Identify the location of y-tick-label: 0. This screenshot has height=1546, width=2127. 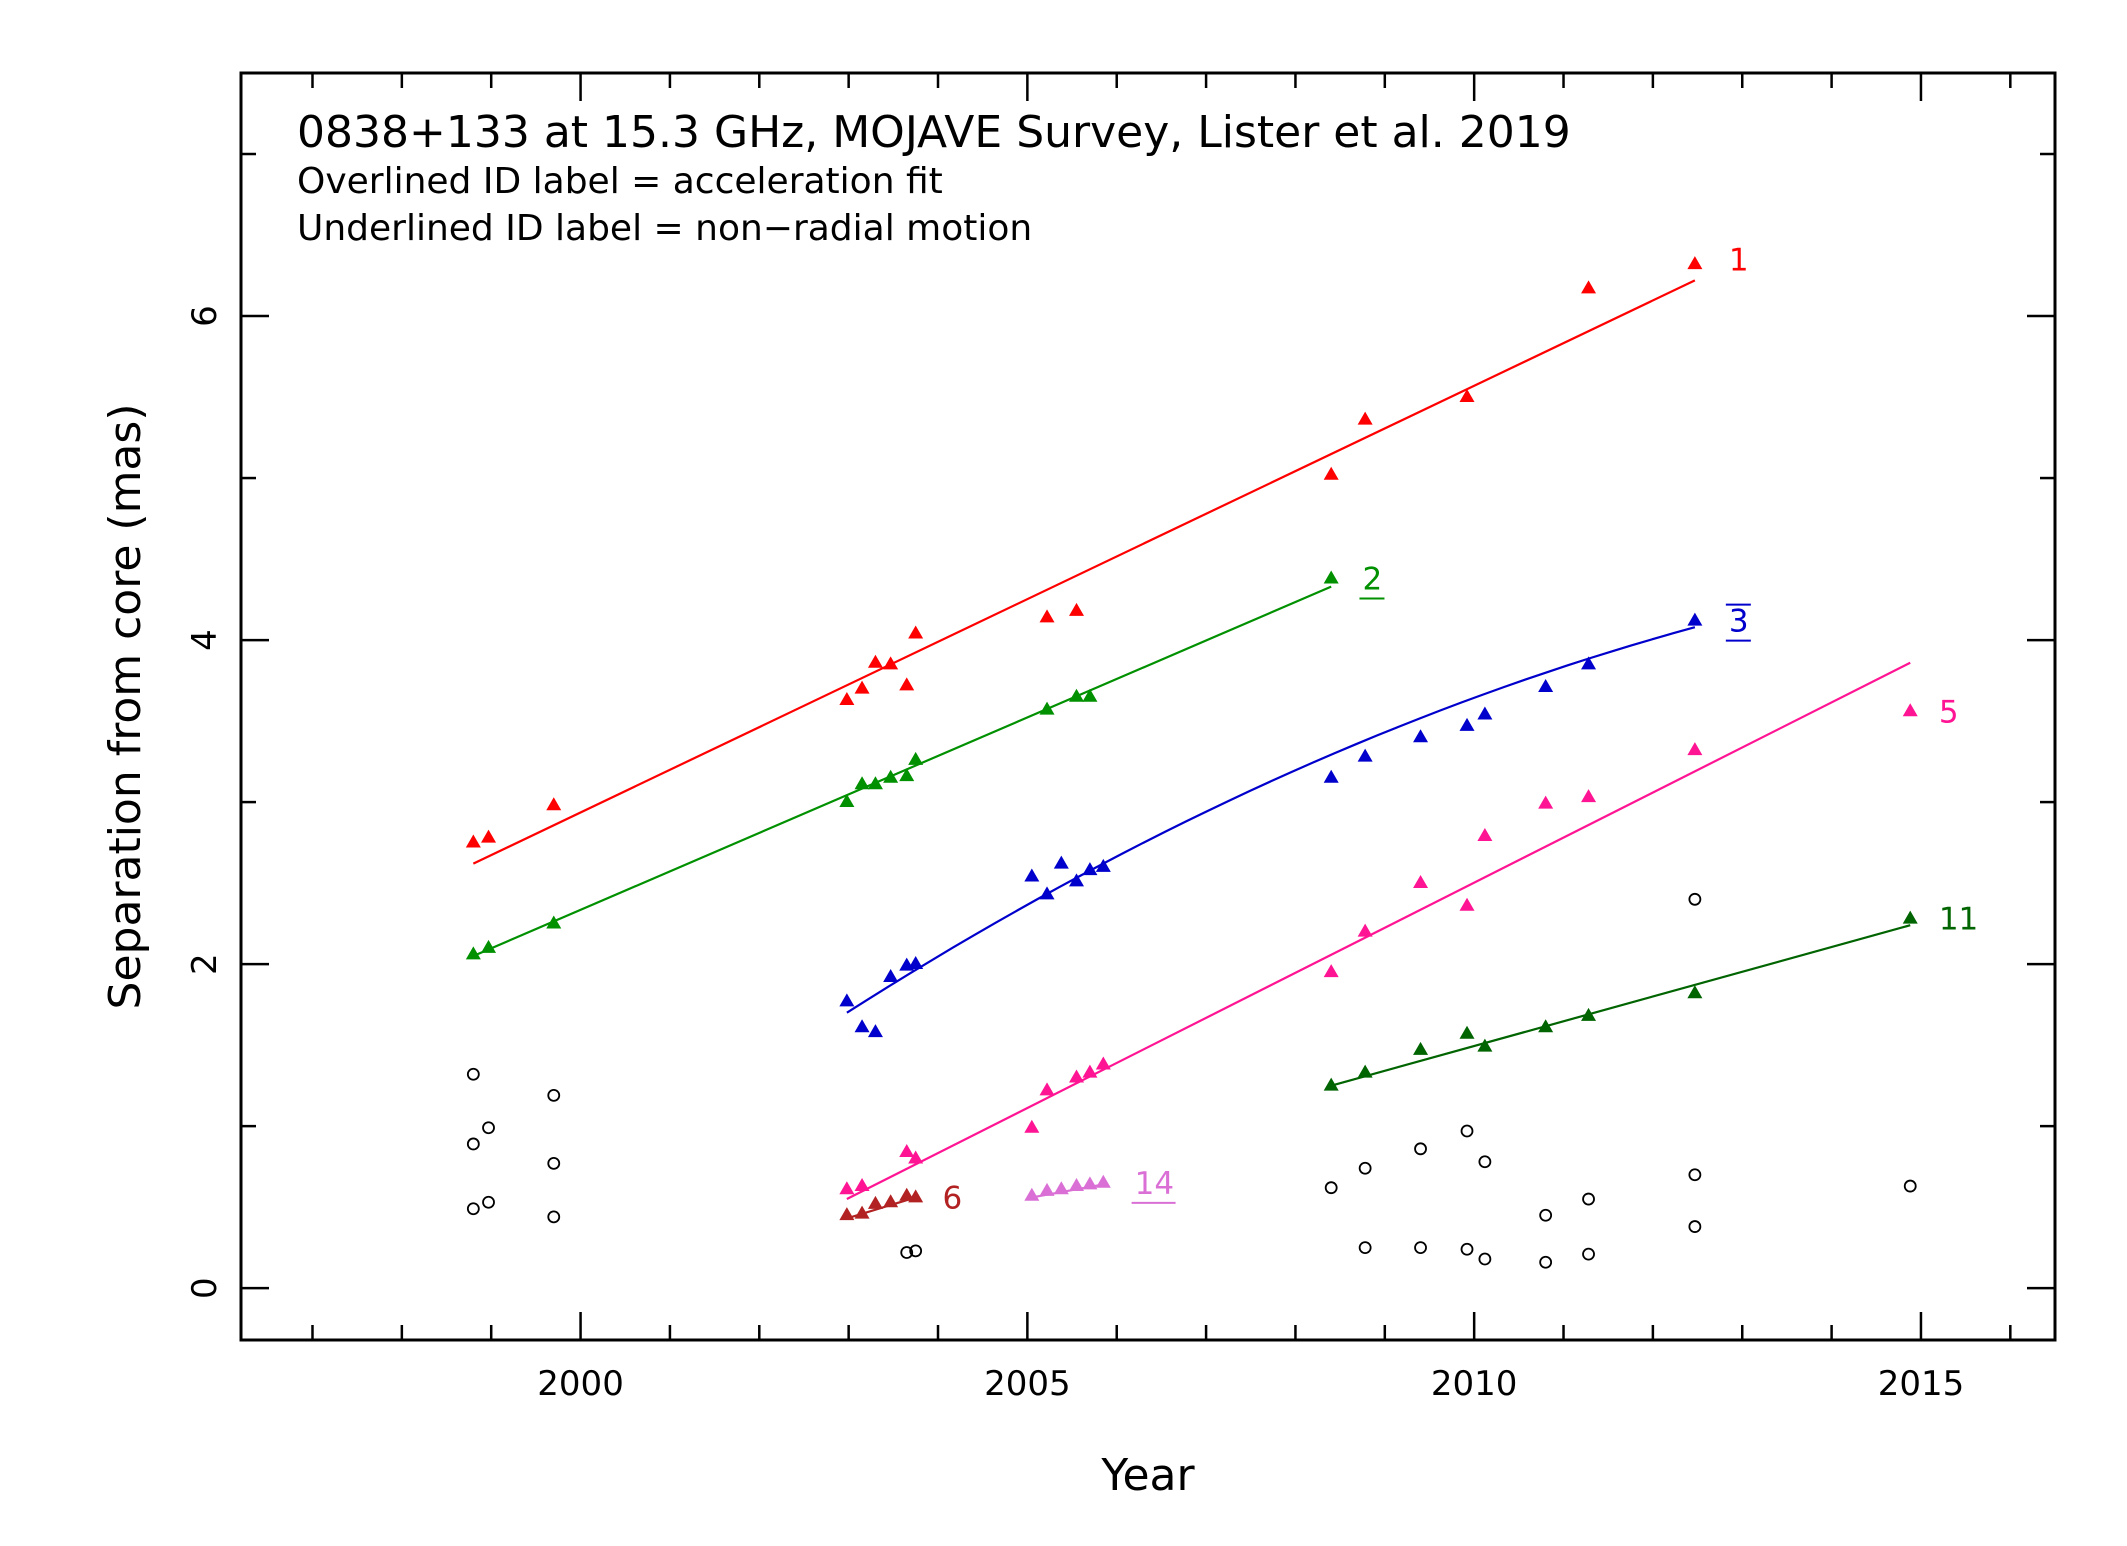
(205, 1288).